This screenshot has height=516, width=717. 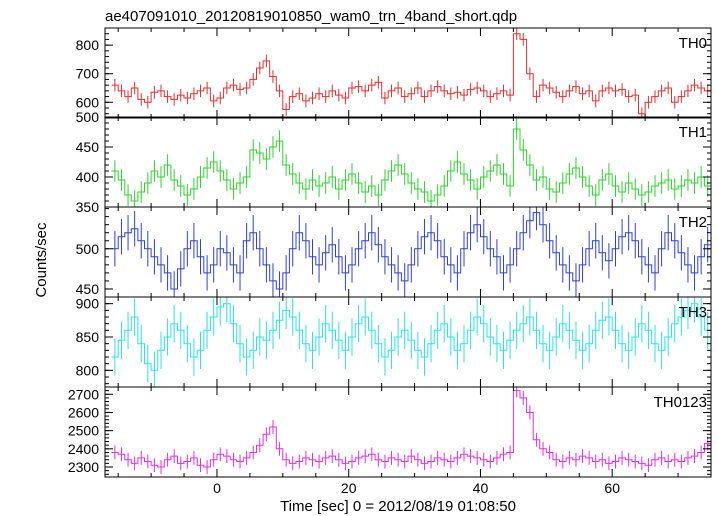 I want to click on y-tick-label: 2400, so click(x=83, y=449).